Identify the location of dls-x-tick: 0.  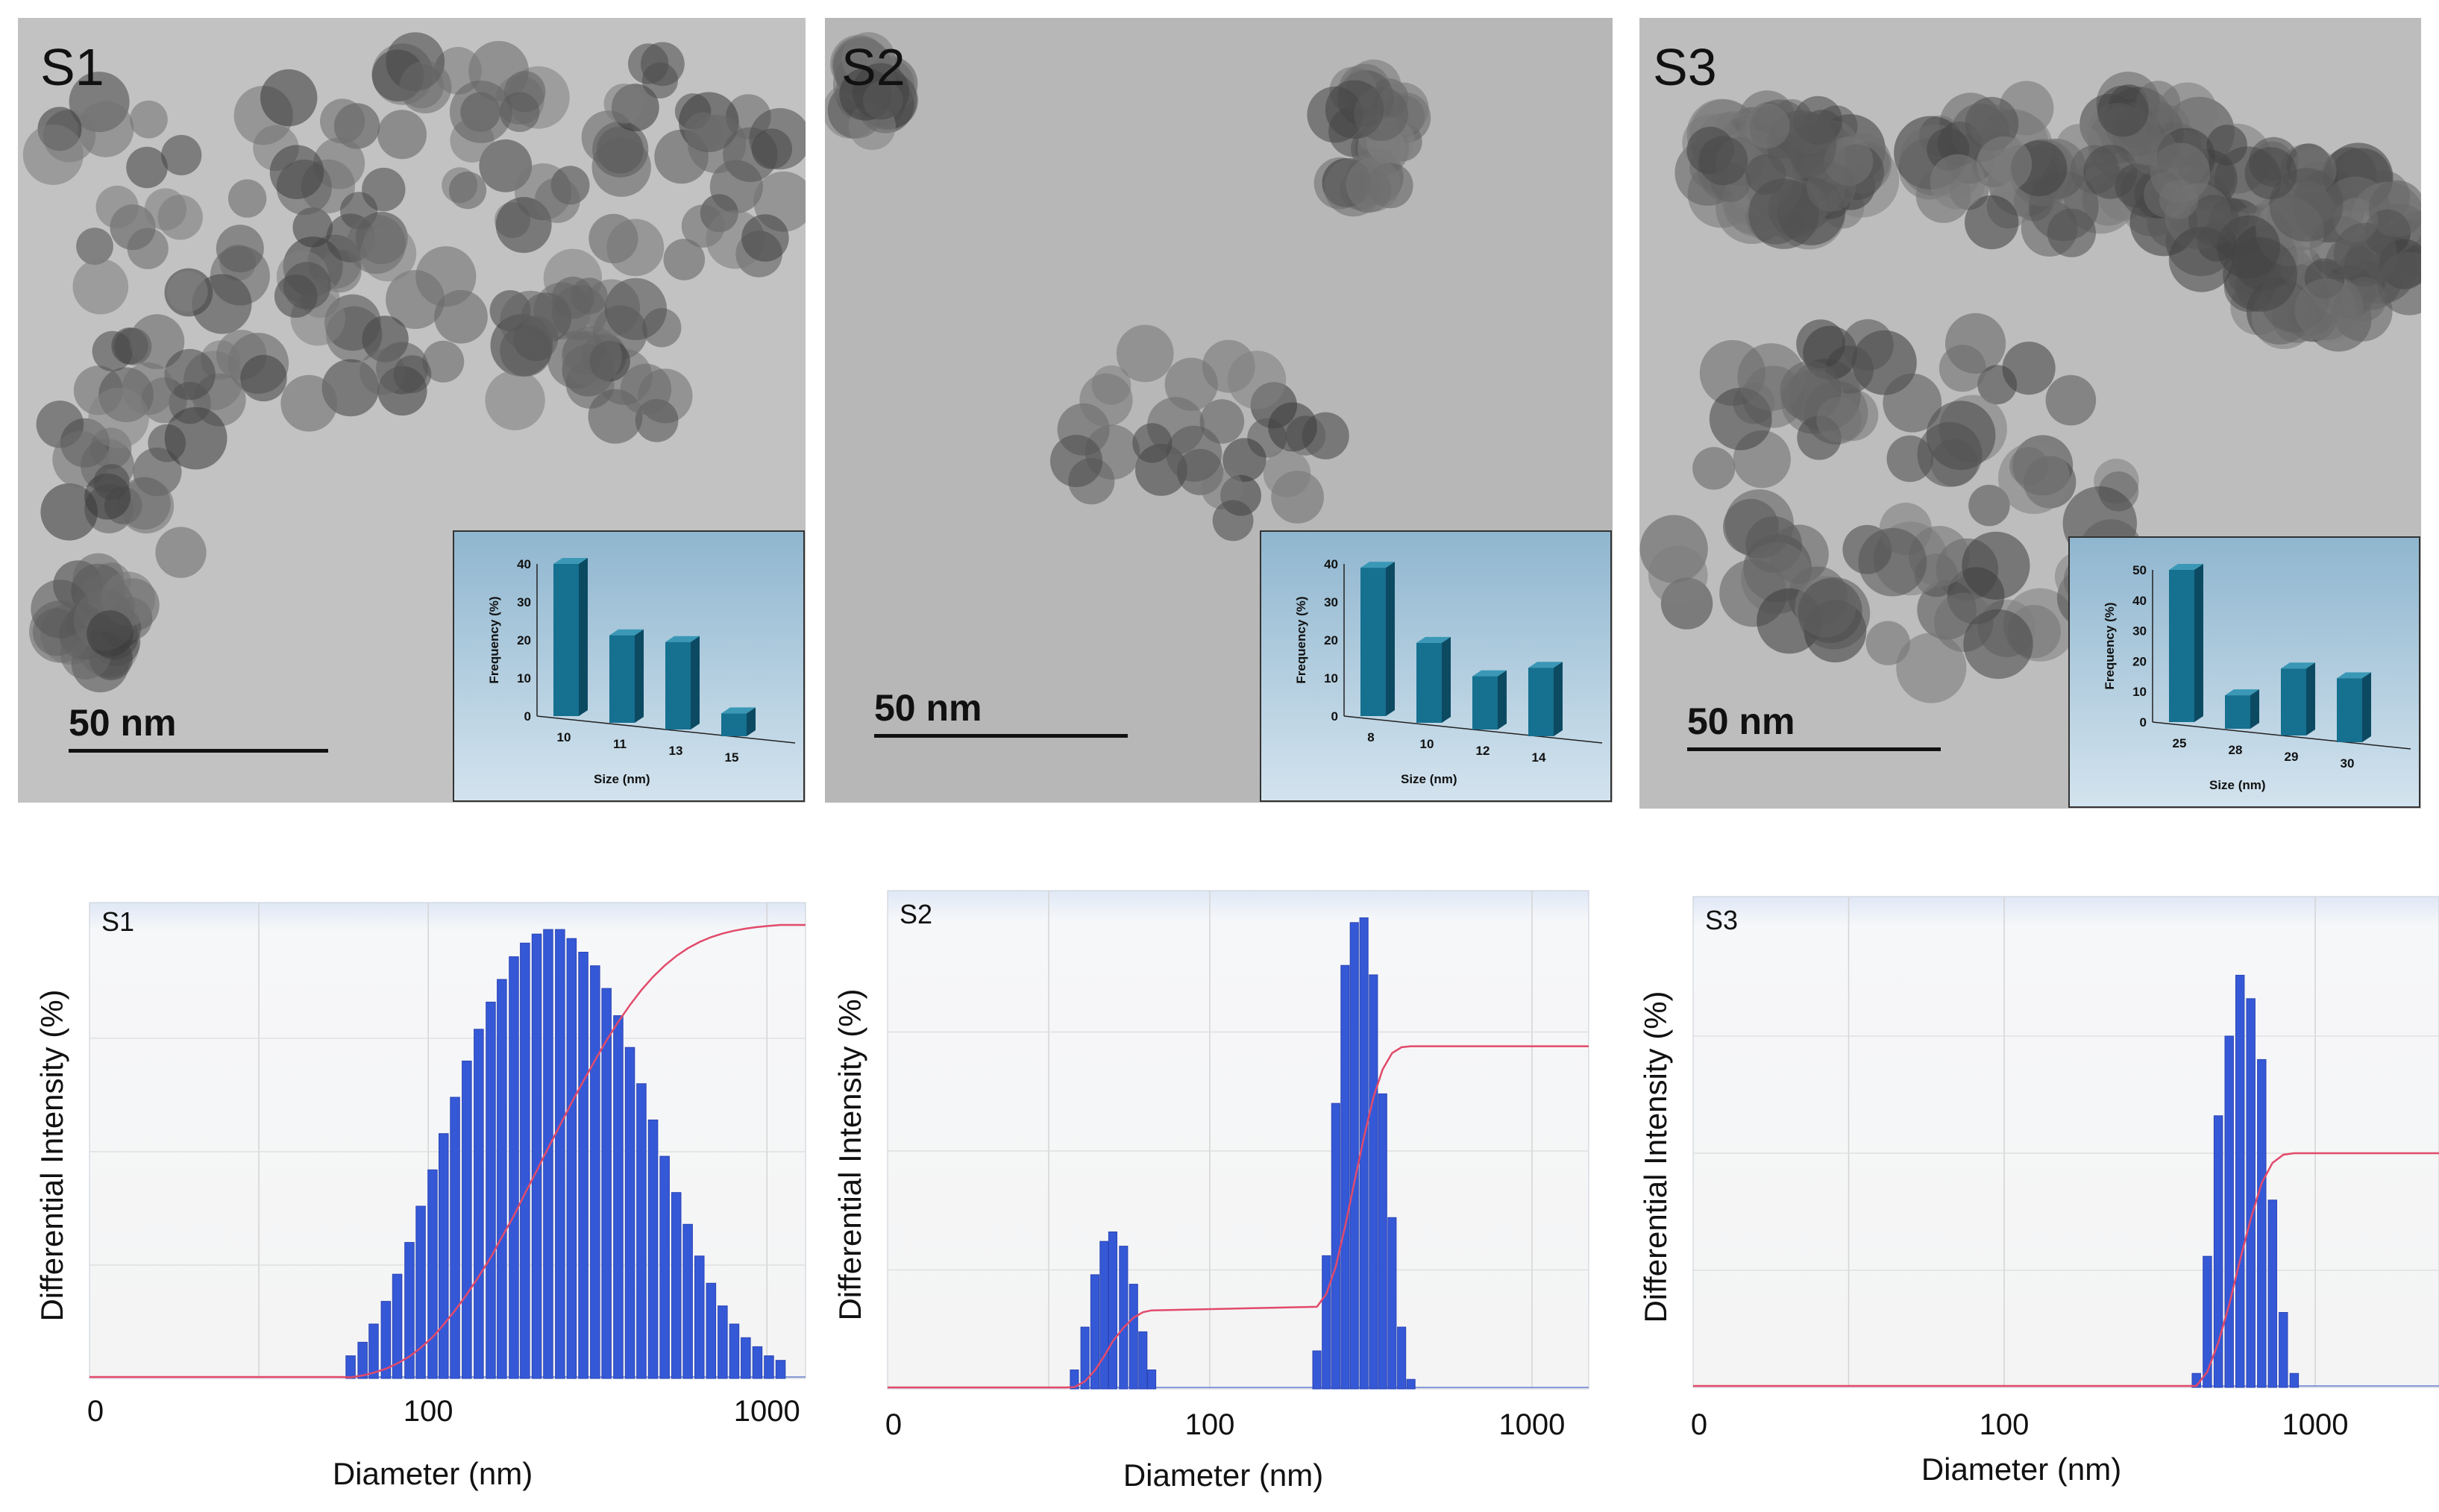
(893, 1424).